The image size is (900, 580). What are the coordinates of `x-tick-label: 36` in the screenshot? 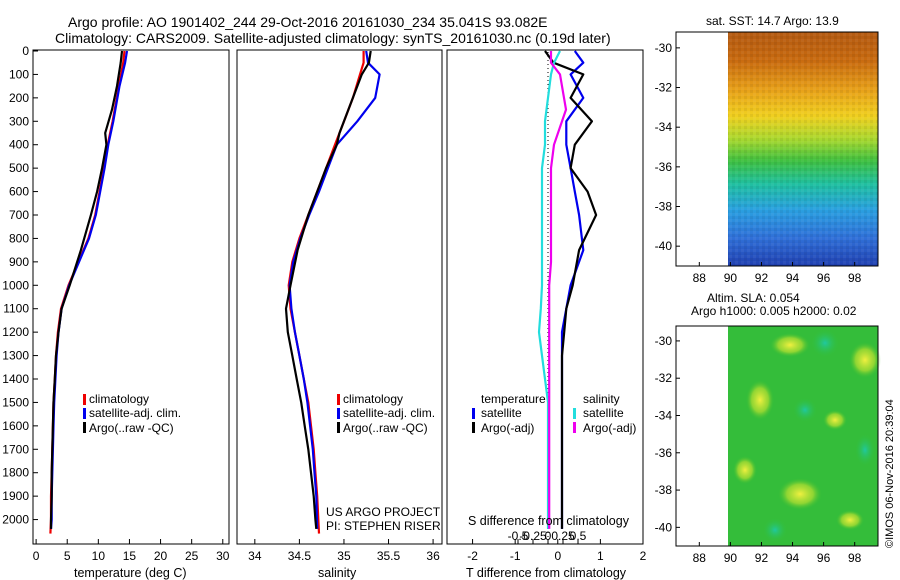 It's located at (433, 556).